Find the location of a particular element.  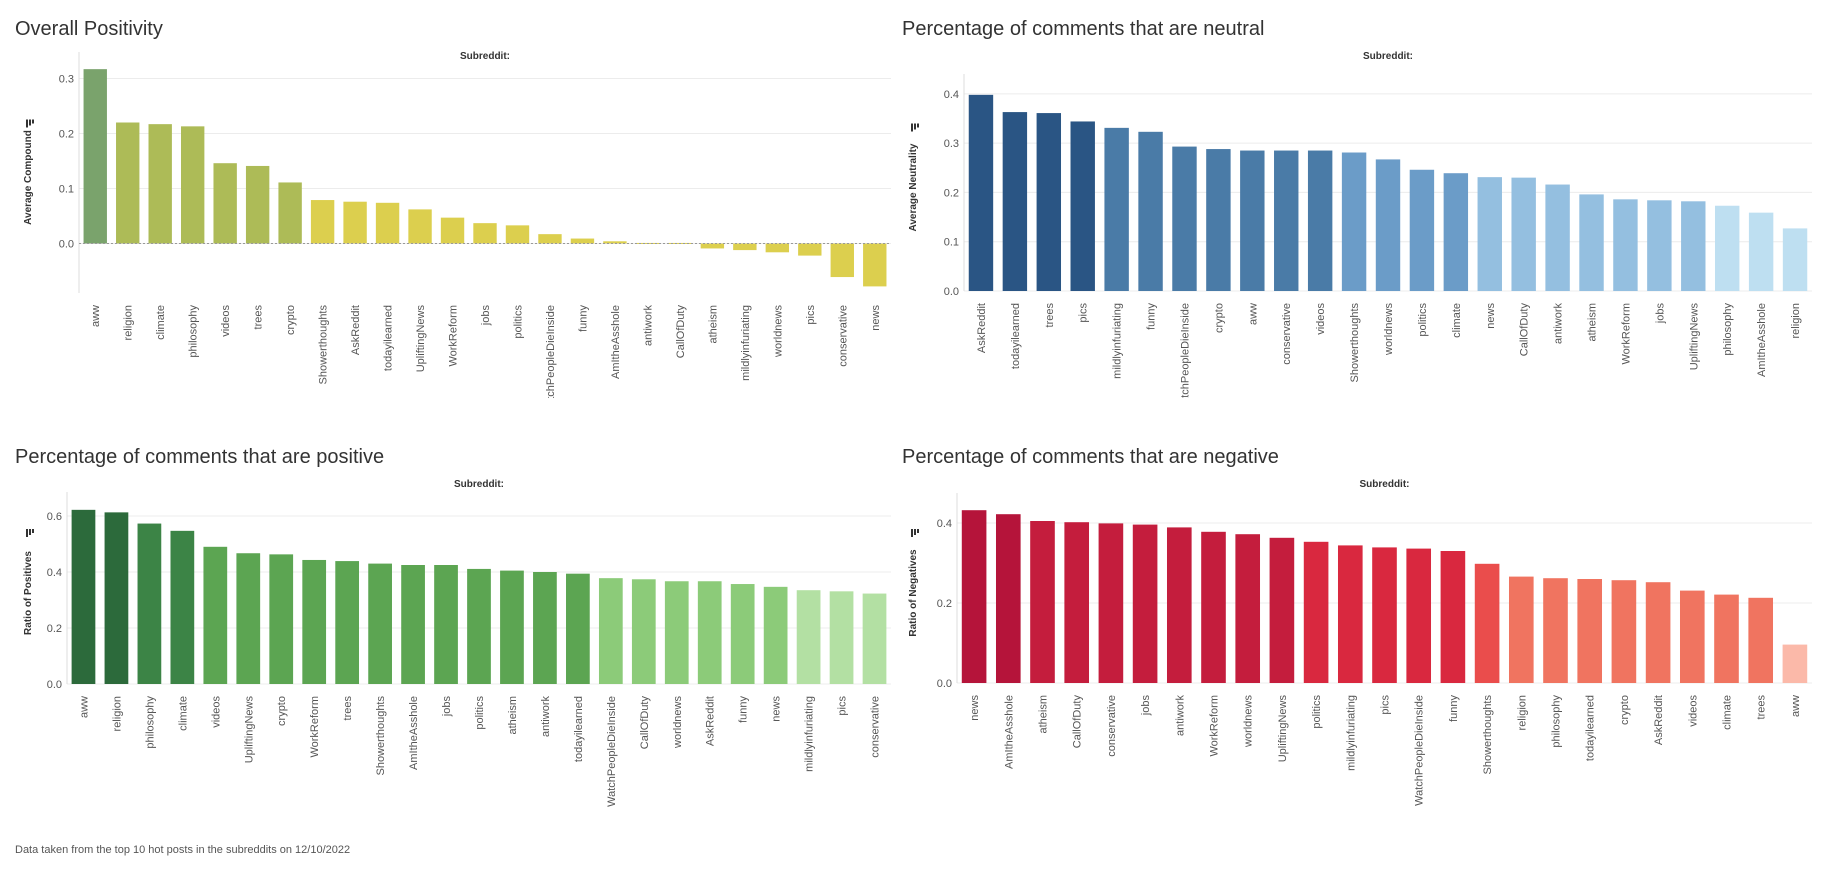

bar-neutral-philosophy is located at coordinates (1727, 248).